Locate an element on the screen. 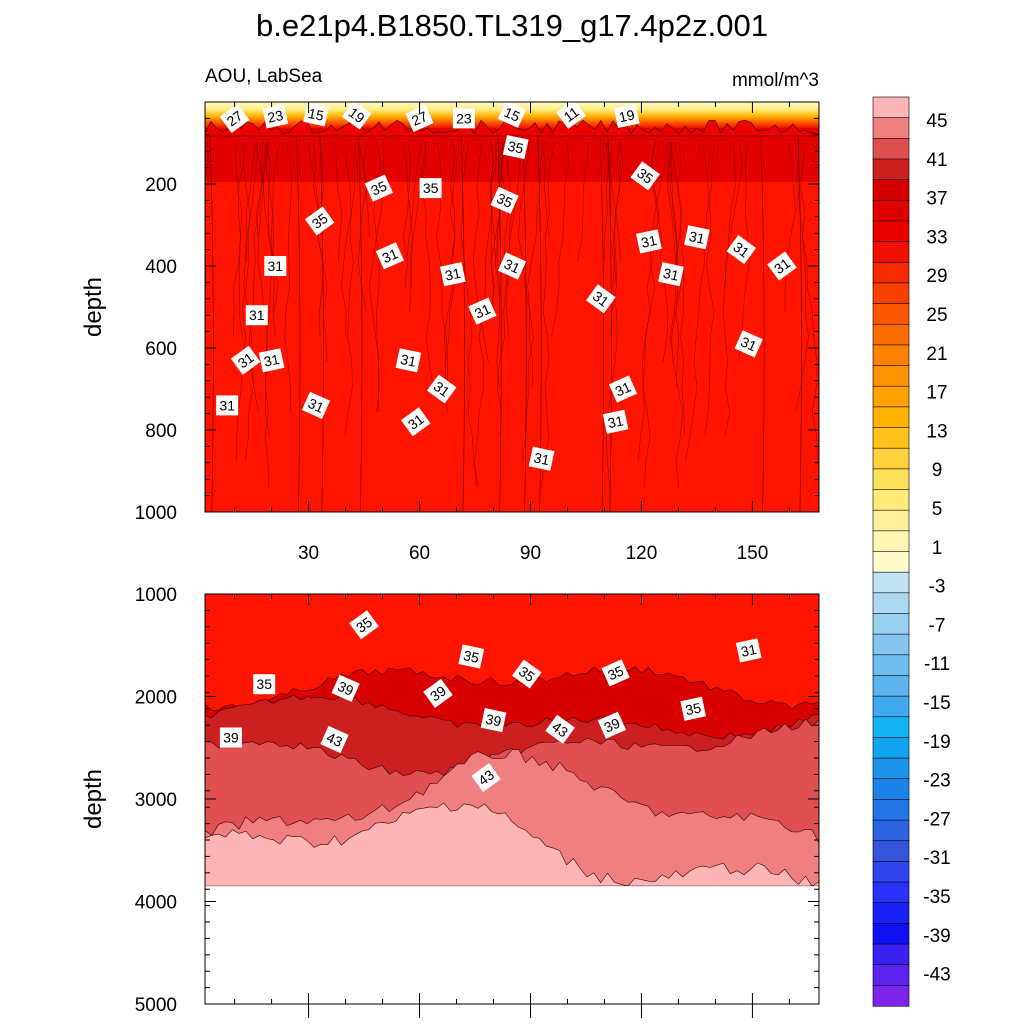 The image size is (1024, 1024). contour-label-text: 15 is located at coordinates (316, 114).